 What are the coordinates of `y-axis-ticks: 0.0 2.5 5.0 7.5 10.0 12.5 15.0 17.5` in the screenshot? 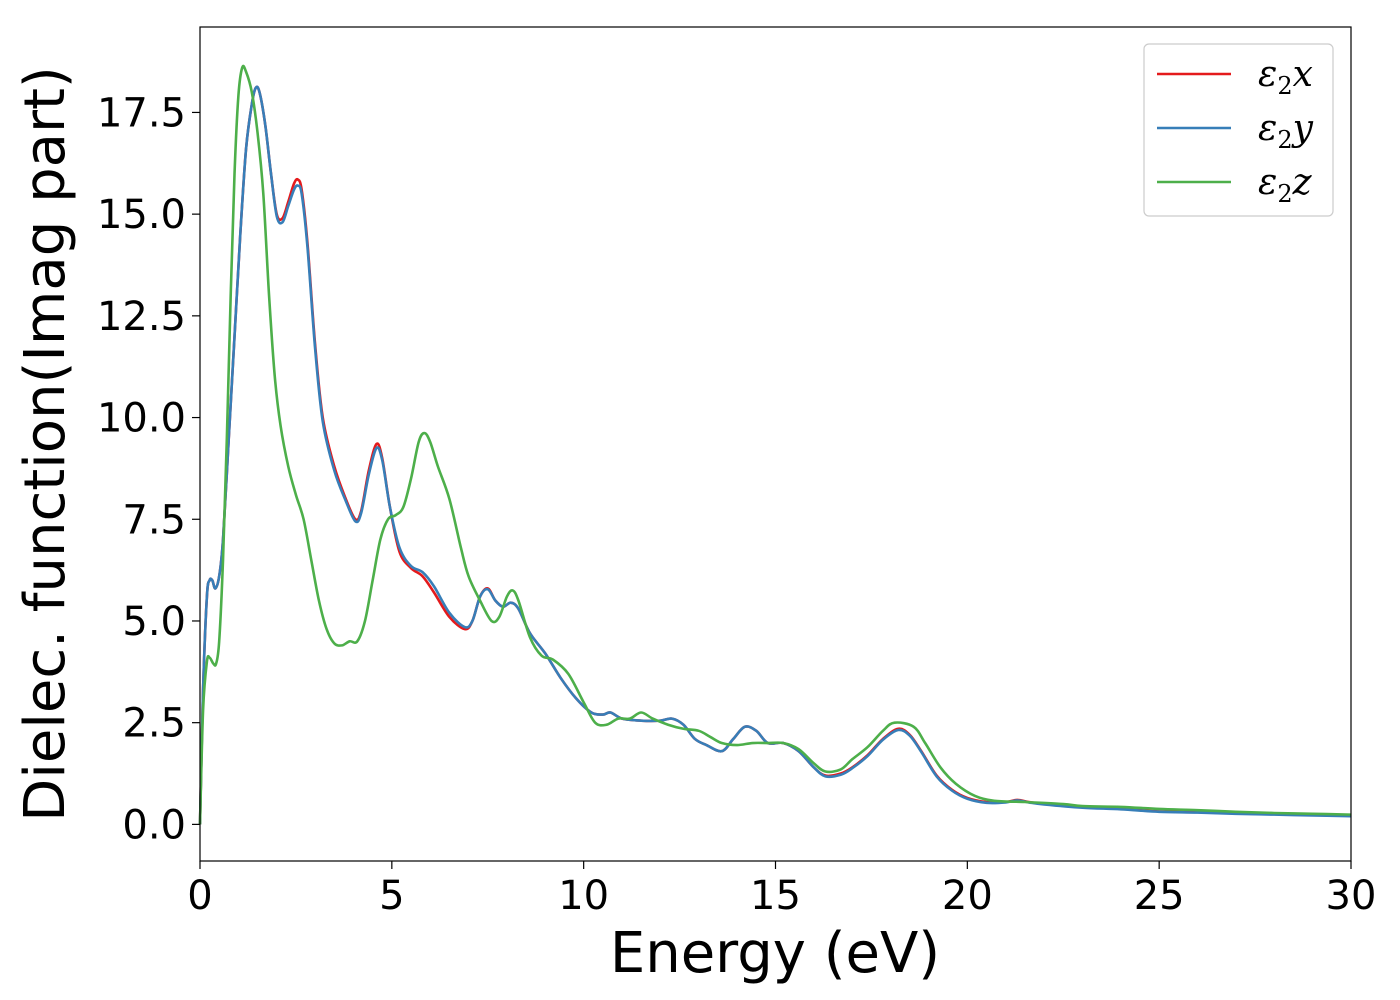 It's located at (148, 469).